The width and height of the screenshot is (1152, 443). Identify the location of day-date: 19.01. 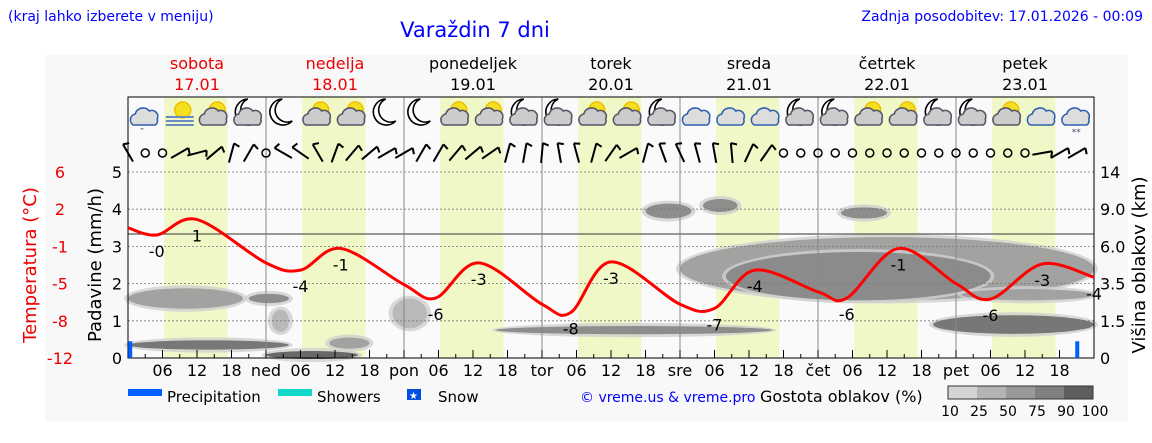
(473, 84).